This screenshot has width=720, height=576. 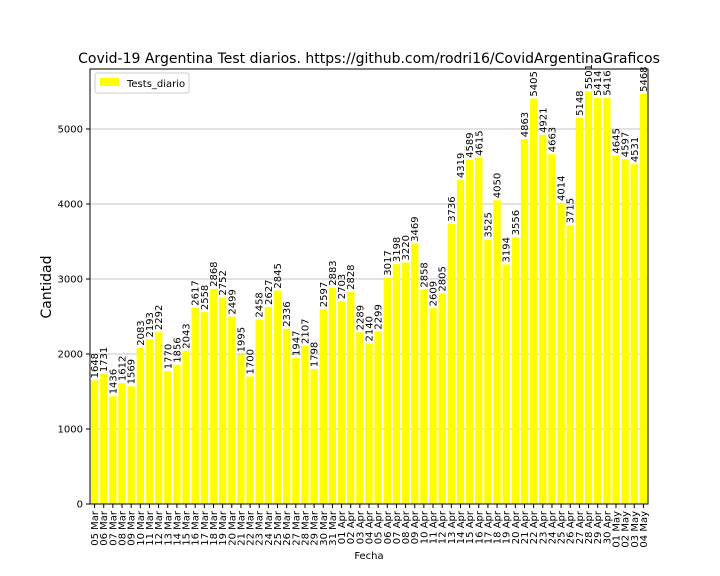 I want to click on bar-value-label: 2828, so click(x=351, y=276).